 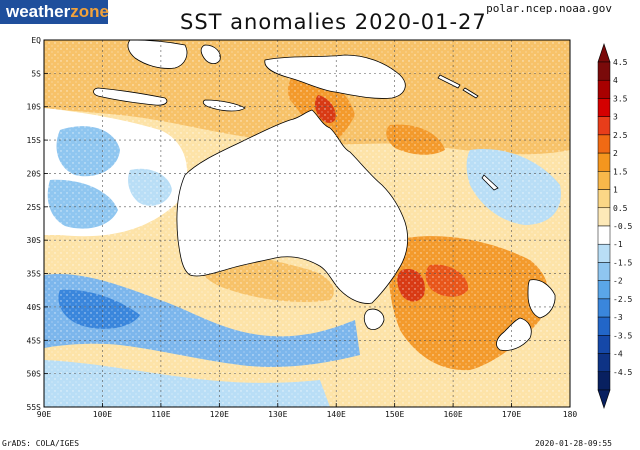 I want to click on colorbar-label: -1.5, so click(x=622, y=262).